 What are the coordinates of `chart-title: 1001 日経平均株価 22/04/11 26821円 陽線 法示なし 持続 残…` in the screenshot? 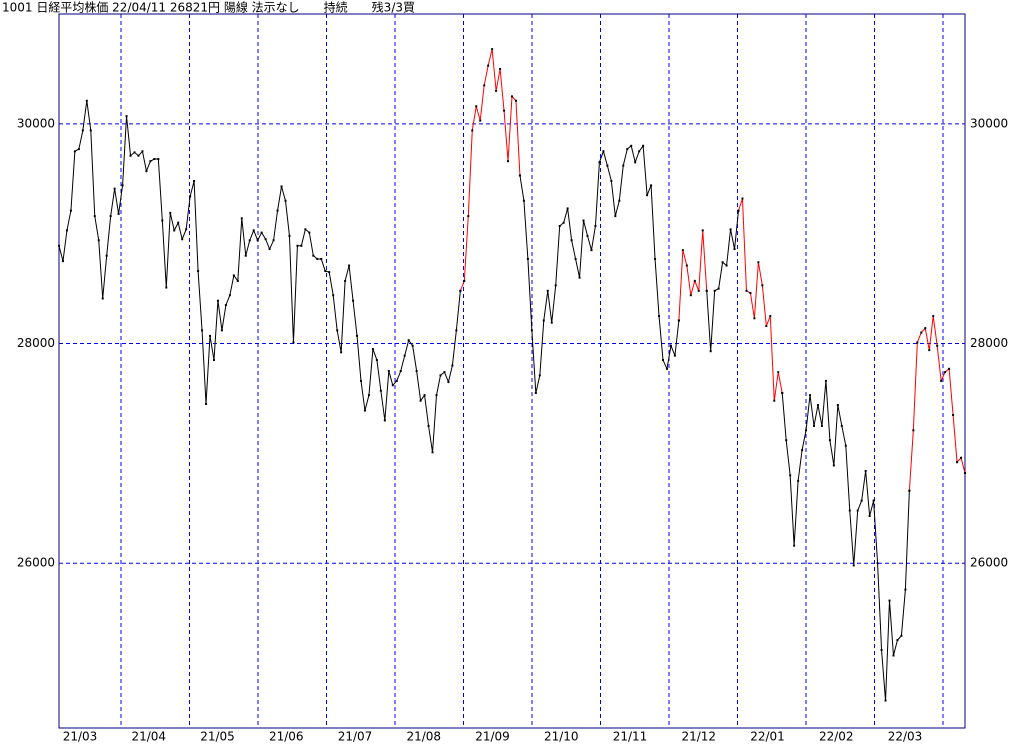 It's located at (208, 7).